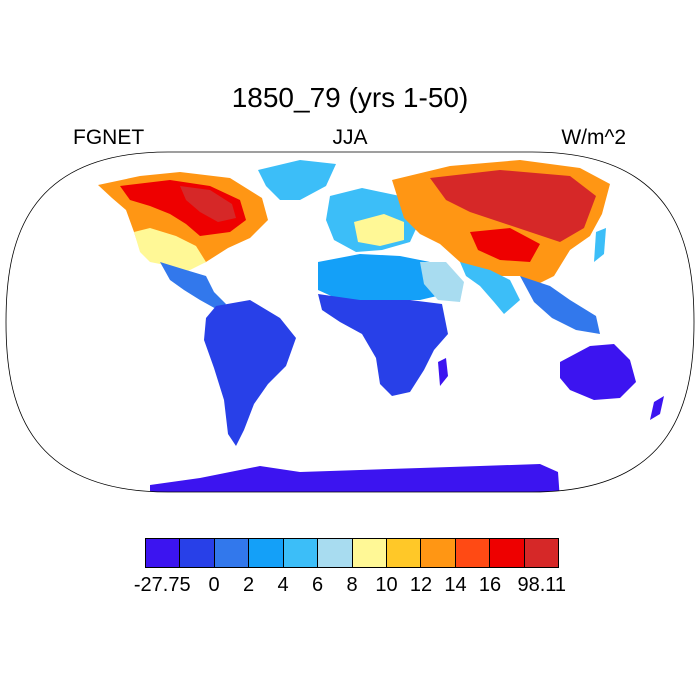 This screenshot has width=700, height=700. What do you see at coordinates (317, 585) in the screenshot?
I see `colorbar-label: 6` at bounding box center [317, 585].